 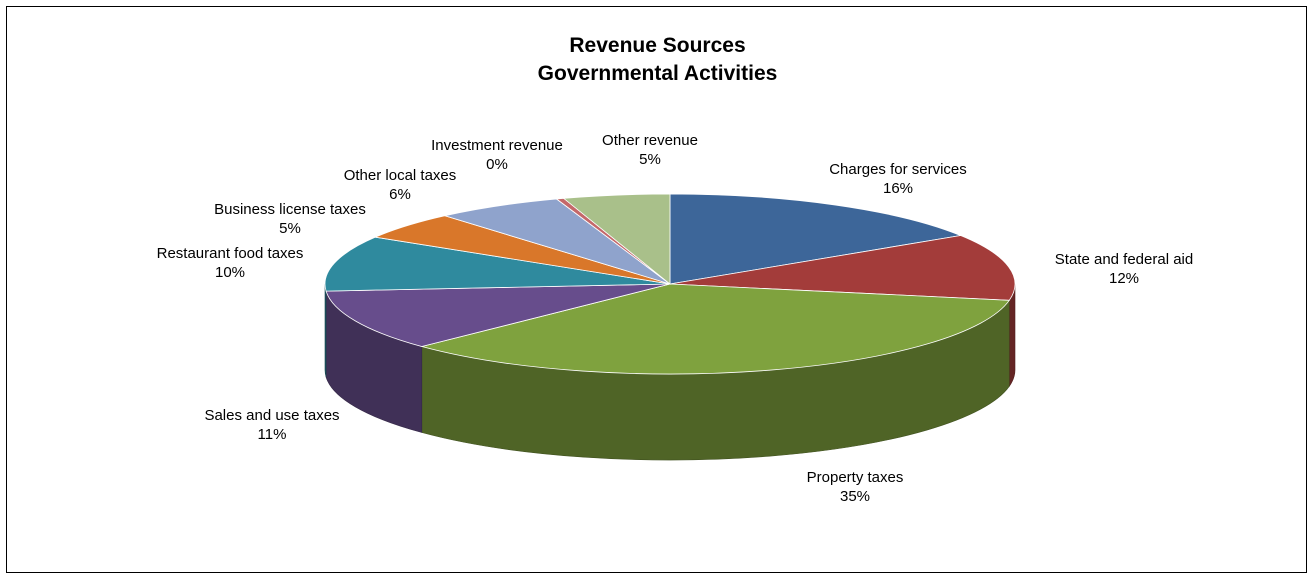 I want to click on slice-top-property-taxes, so click(x=715, y=329).